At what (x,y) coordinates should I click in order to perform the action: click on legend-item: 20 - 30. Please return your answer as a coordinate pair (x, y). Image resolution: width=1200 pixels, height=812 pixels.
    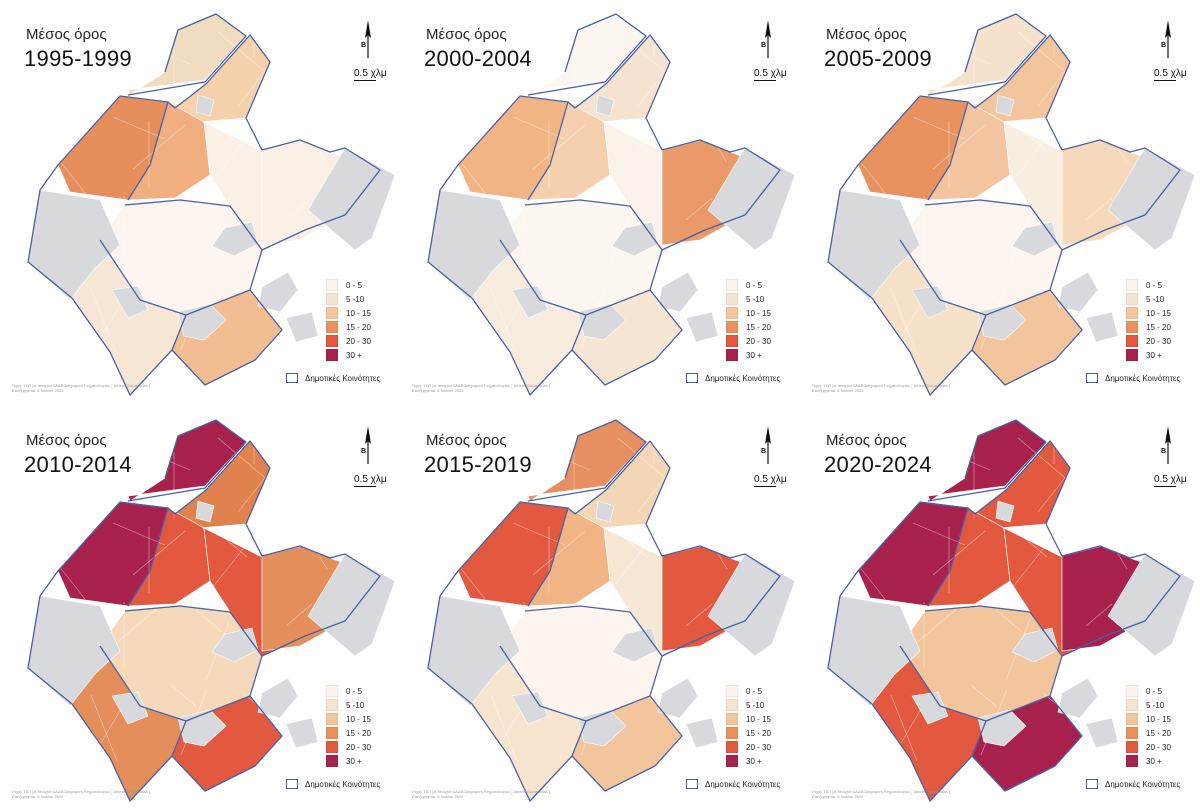
    Looking at the image, I should click on (748, 747).